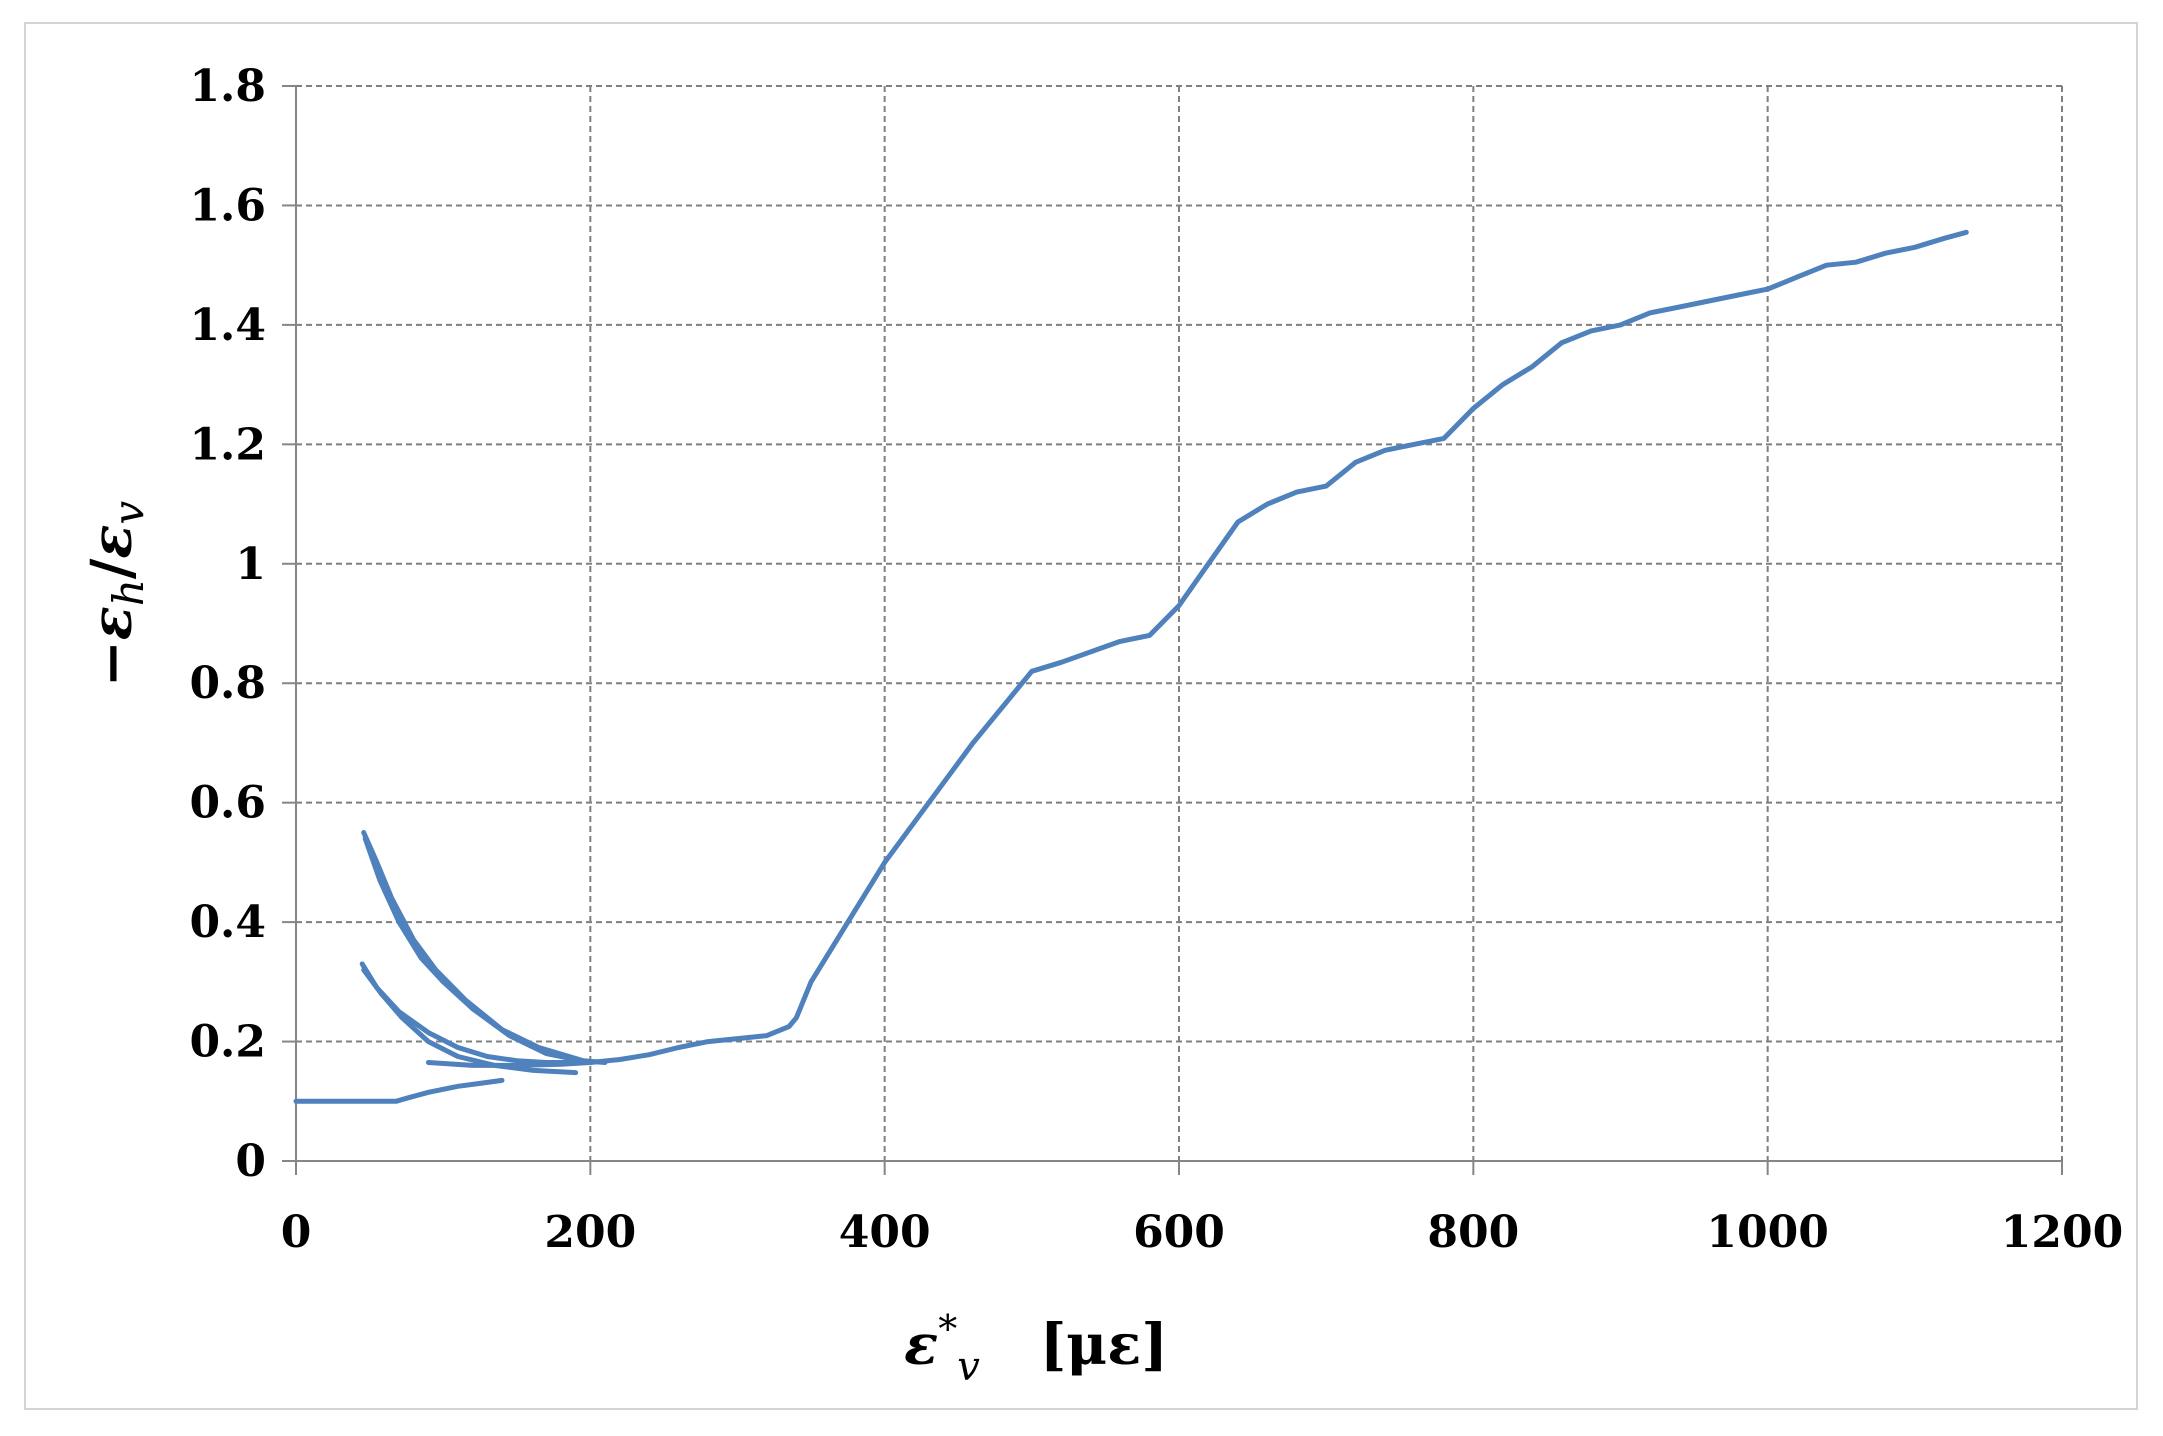 This screenshot has height=1436, width=2163. Describe the element at coordinates (250, 564) in the screenshot. I see `y-tick-label: 1` at that location.